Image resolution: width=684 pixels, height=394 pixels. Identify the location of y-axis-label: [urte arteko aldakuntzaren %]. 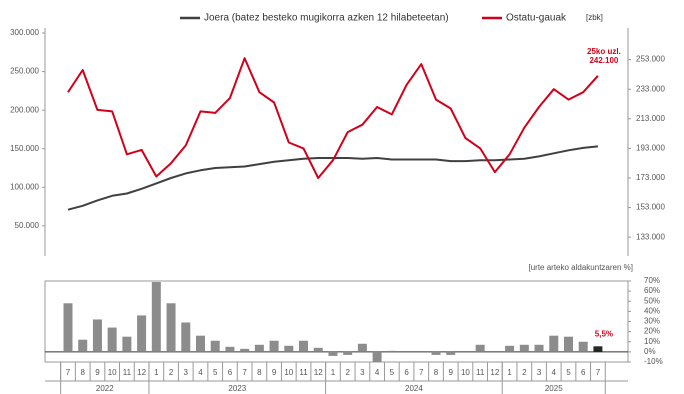
(580, 267).